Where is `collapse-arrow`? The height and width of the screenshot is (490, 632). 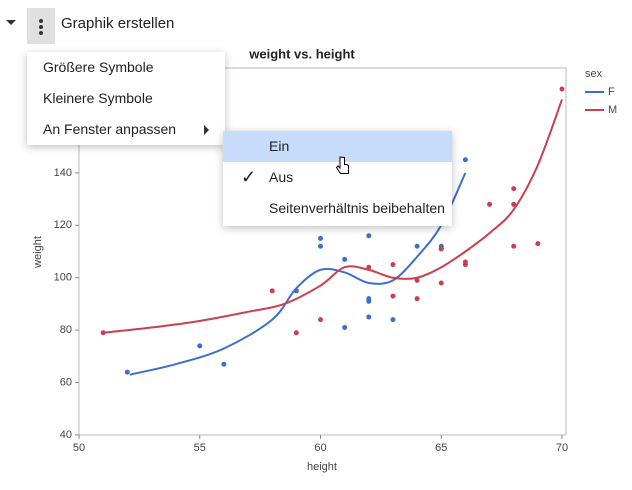 collapse-arrow is located at coordinates (11, 22).